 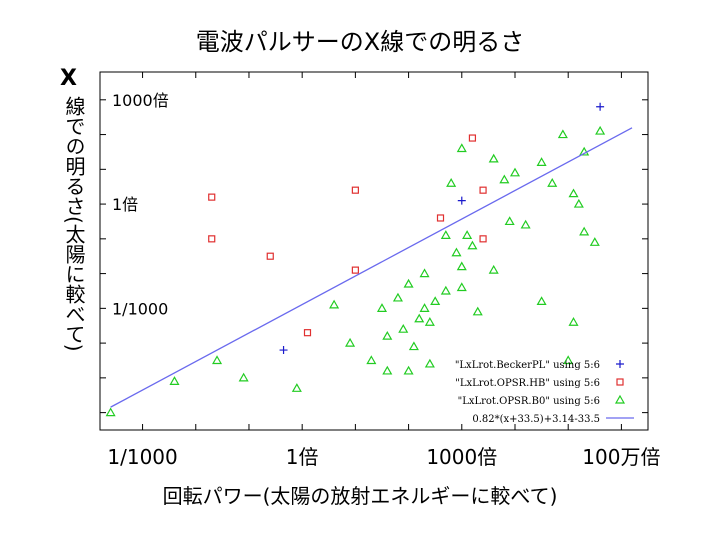 What do you see at coordinates (536, 419) in the screenshot?
I see `legend-label: 0.82*(x+33.5)+3.14-33.5` at bounding box center [536, 419].